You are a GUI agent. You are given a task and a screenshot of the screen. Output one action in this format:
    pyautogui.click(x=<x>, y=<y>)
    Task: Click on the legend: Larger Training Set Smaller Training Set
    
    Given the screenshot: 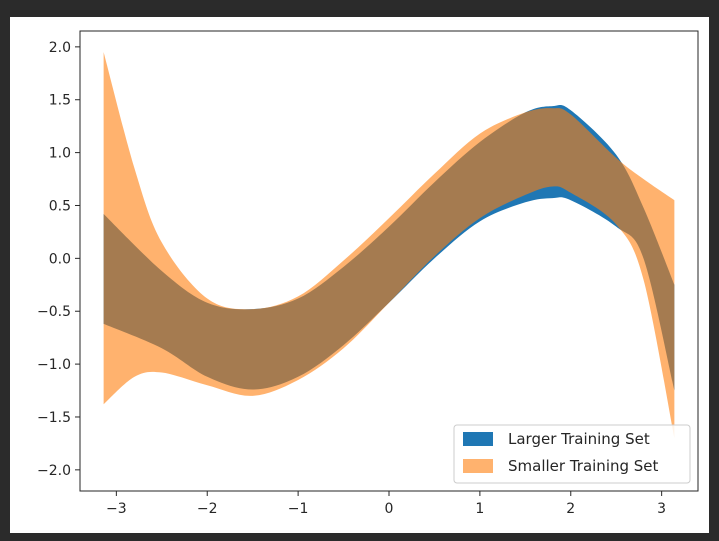 What is the action you would take?
    pyautogui.click(x=572, y=454)
    